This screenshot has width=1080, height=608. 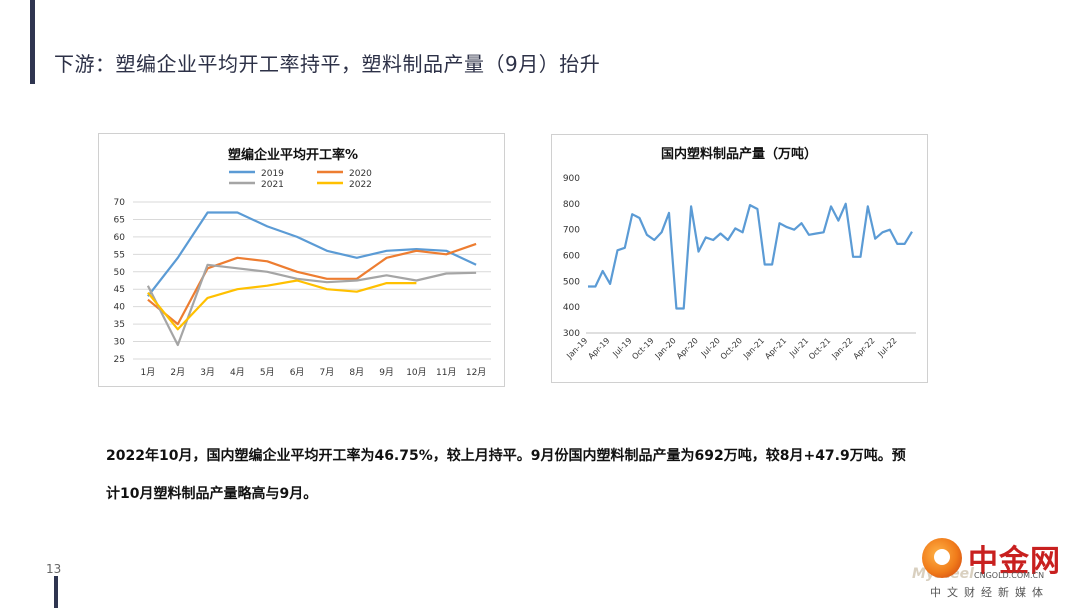 I want to click on y-tick-label: 900, so click(x=571, y=179).